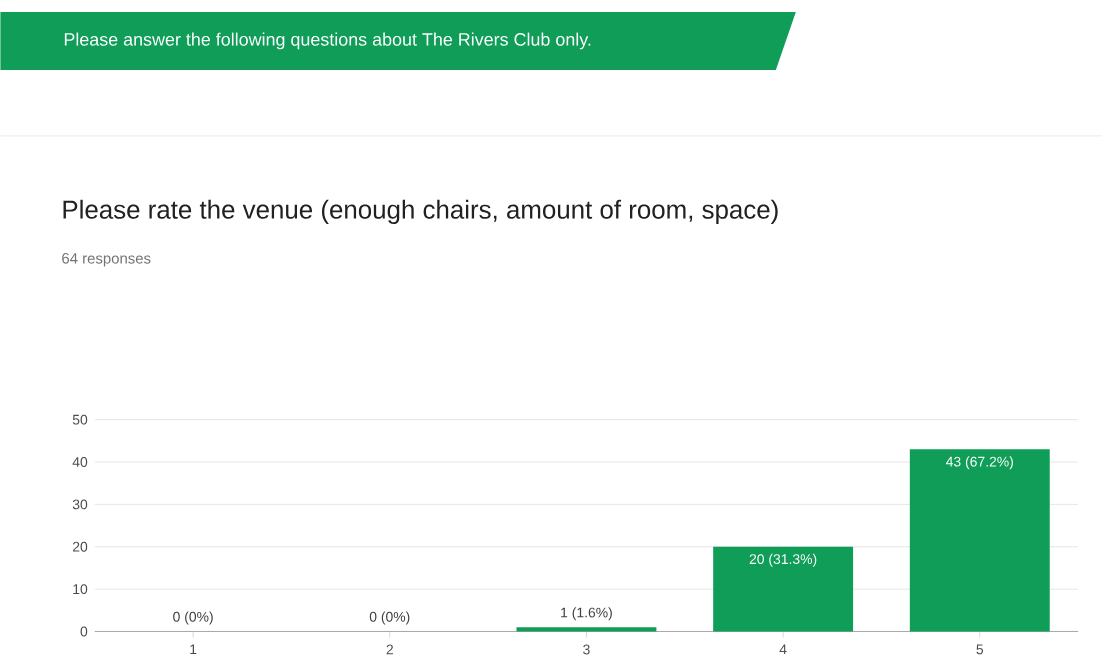 Image resolution: width=1102 pixels, height=662 pixels. Describe the element at coordinates (420, 212) in the screenshot. I see `chart-title: Please rate the venue (enough chairs, amount of room, space)` at that location.